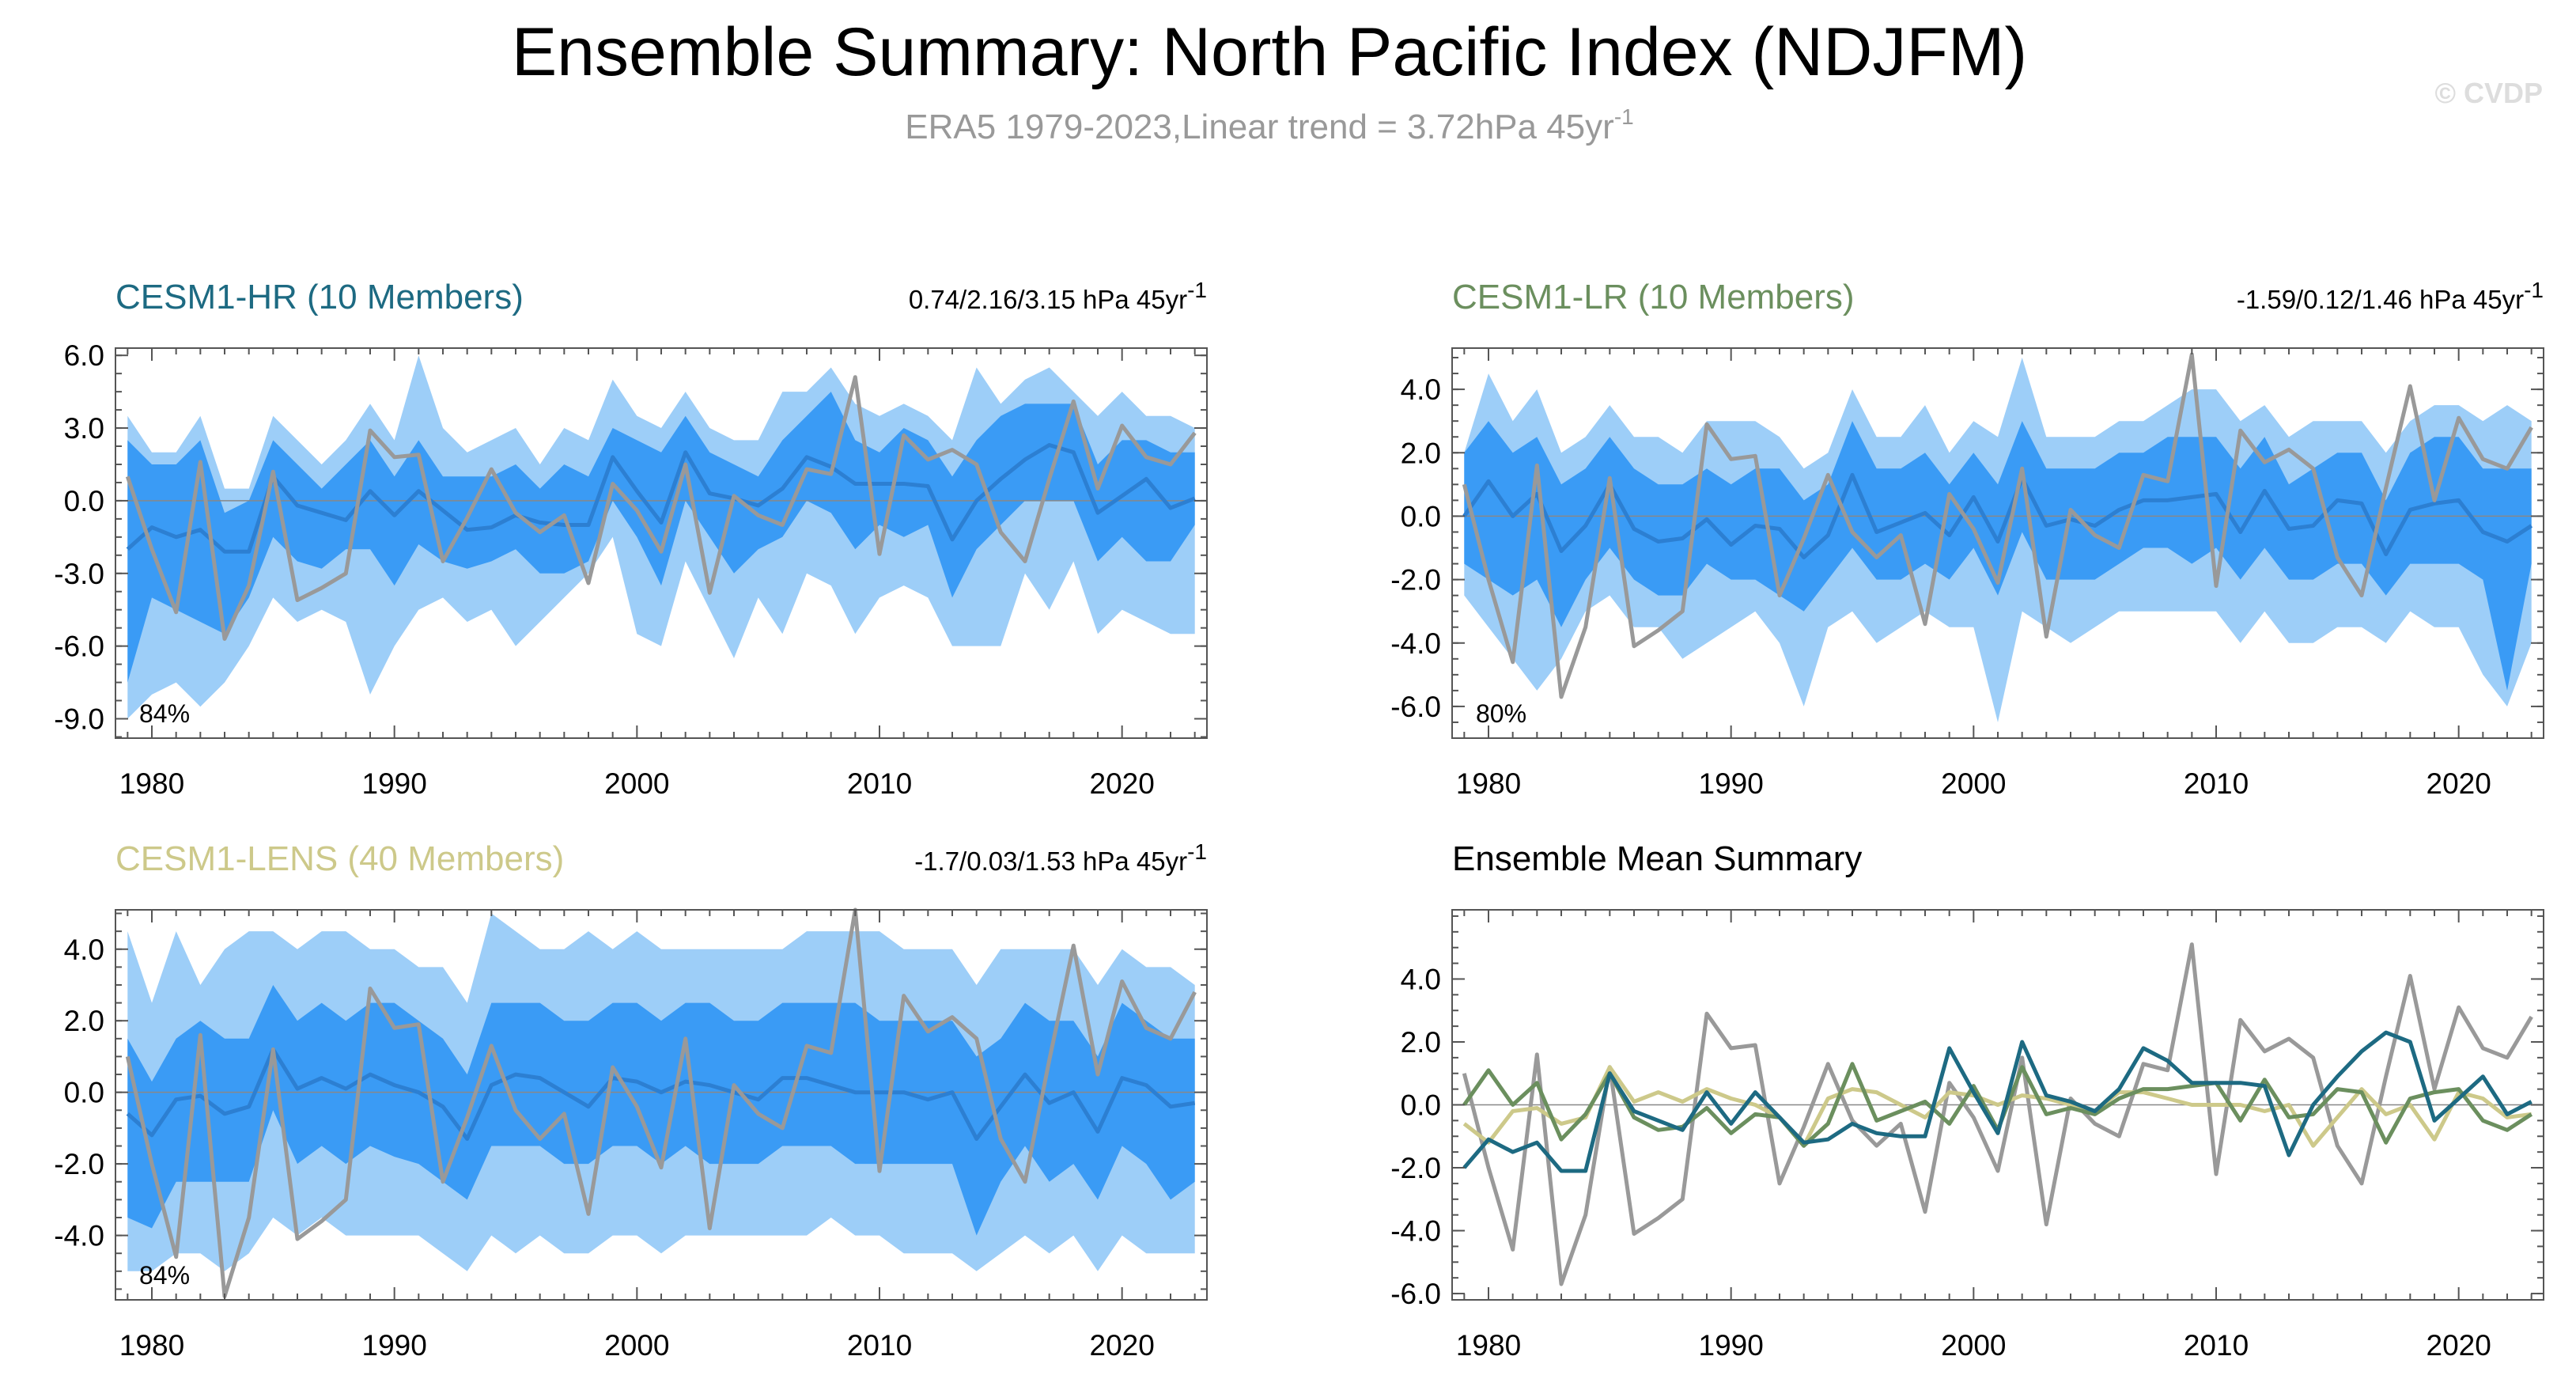 The width and height of the screenshot is (2576, 1394). I want to click on trend-label: -1.59/0.12/1.46 hPa 45yr-1, so click(2390, 296).